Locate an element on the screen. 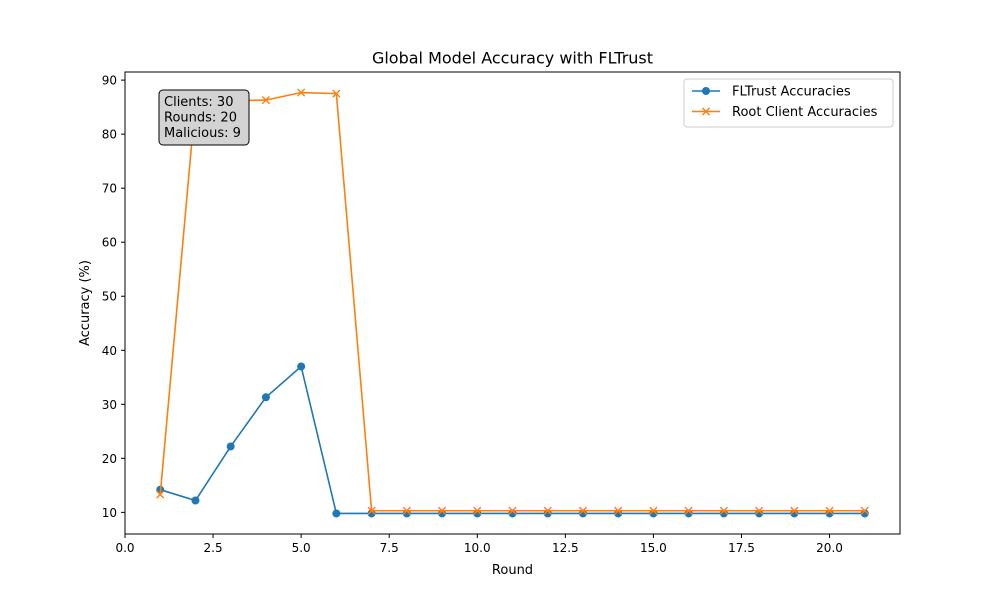 The width and height of the screenshot is (1000, 600). x-tick-label: 0.0 is located at coordinates (124, 548).